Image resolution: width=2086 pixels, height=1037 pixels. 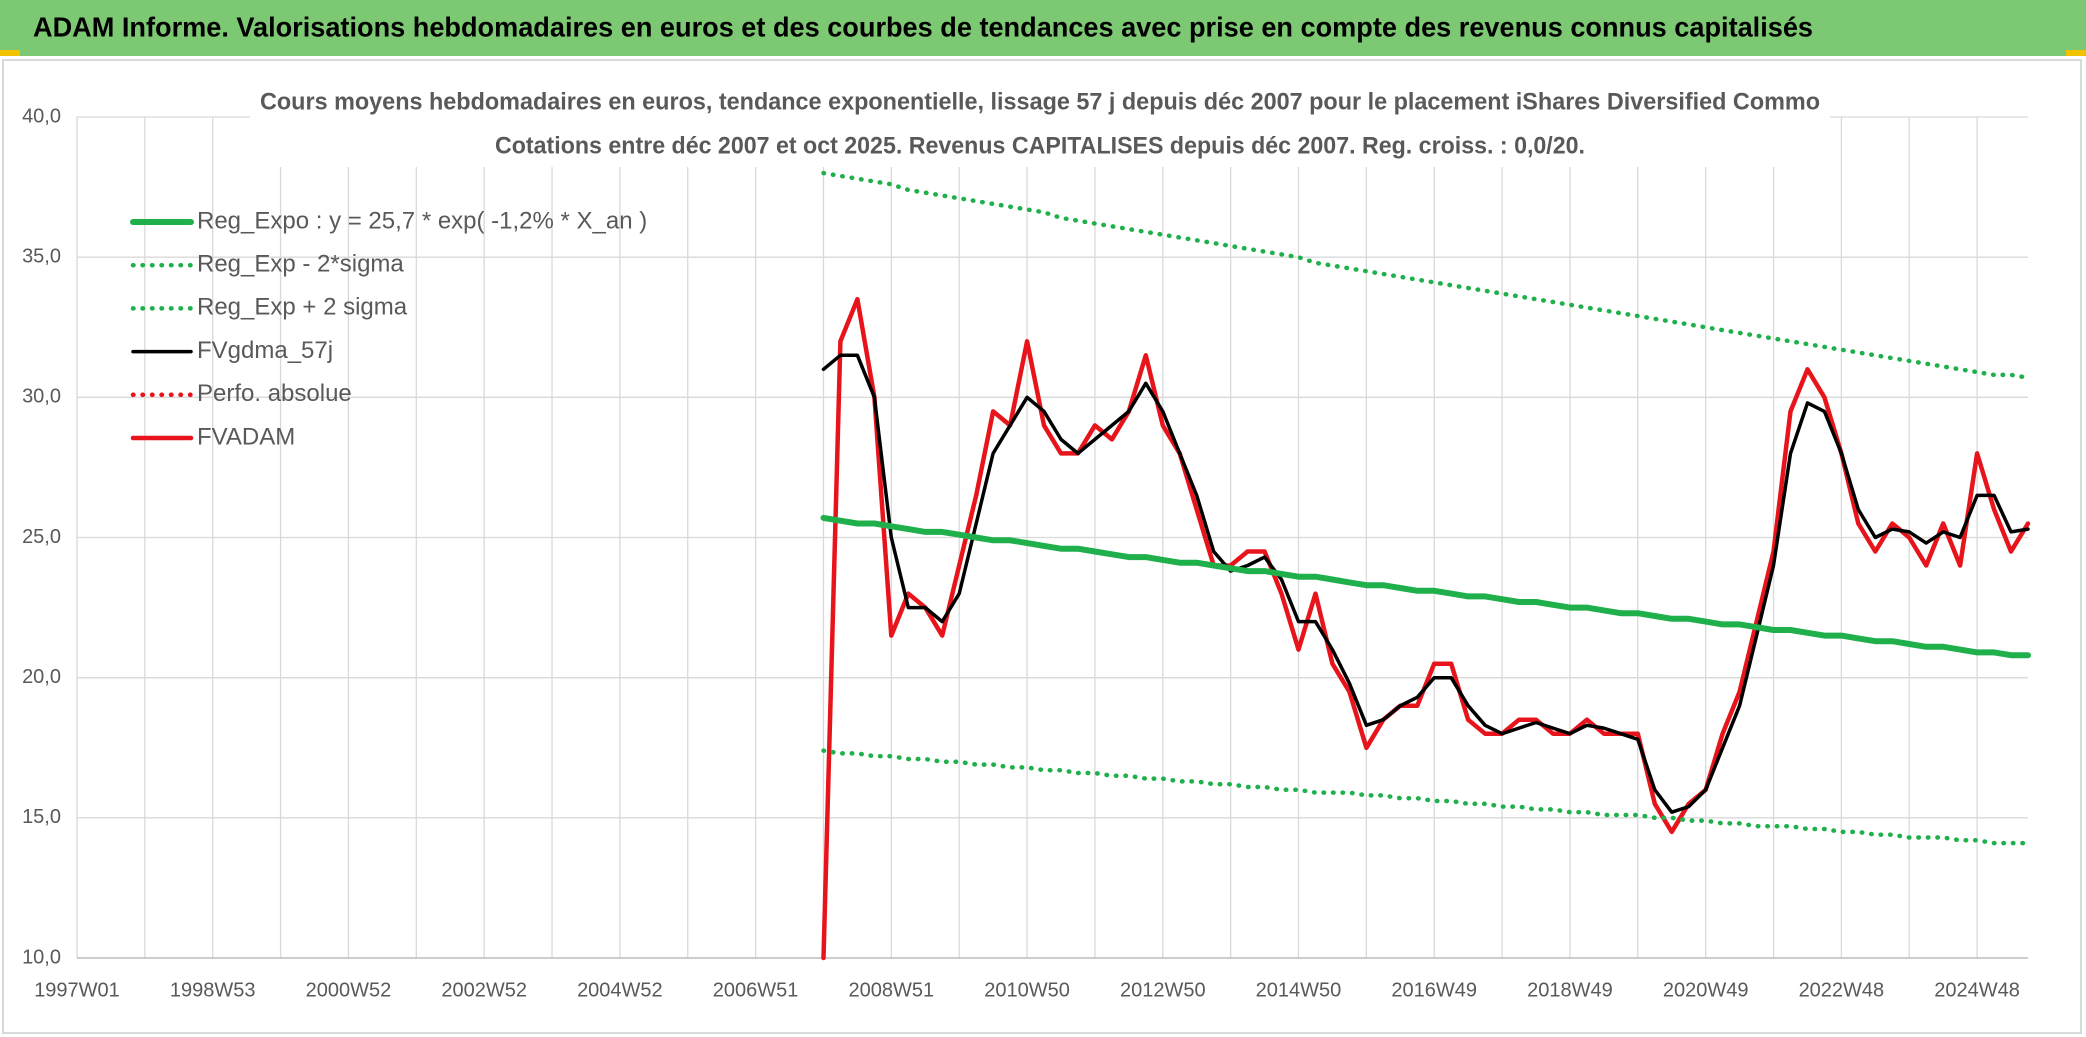 What do you see at coordinates (213, 990) in the screenshot?
I see `x-tick-label: 1998W53` at bounding box center [213, 990].